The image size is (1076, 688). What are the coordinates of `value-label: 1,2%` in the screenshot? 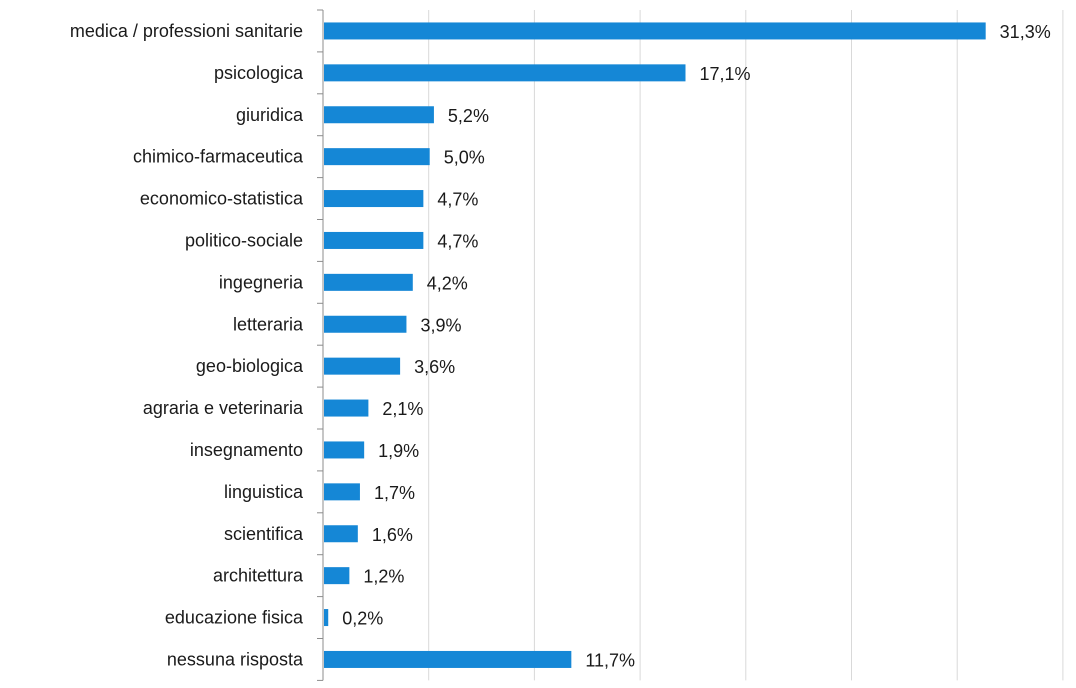 It's located at (383, 577).